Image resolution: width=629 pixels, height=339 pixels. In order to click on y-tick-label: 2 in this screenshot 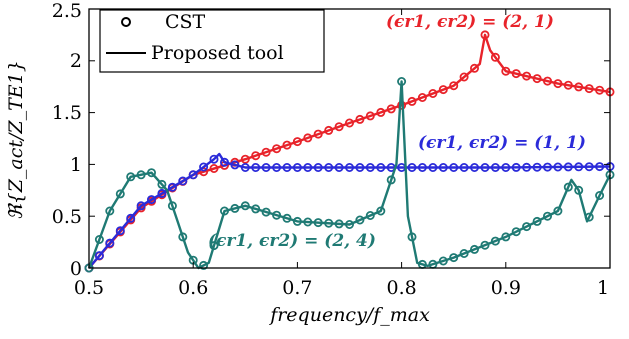, I will do `click(76, 61)`.